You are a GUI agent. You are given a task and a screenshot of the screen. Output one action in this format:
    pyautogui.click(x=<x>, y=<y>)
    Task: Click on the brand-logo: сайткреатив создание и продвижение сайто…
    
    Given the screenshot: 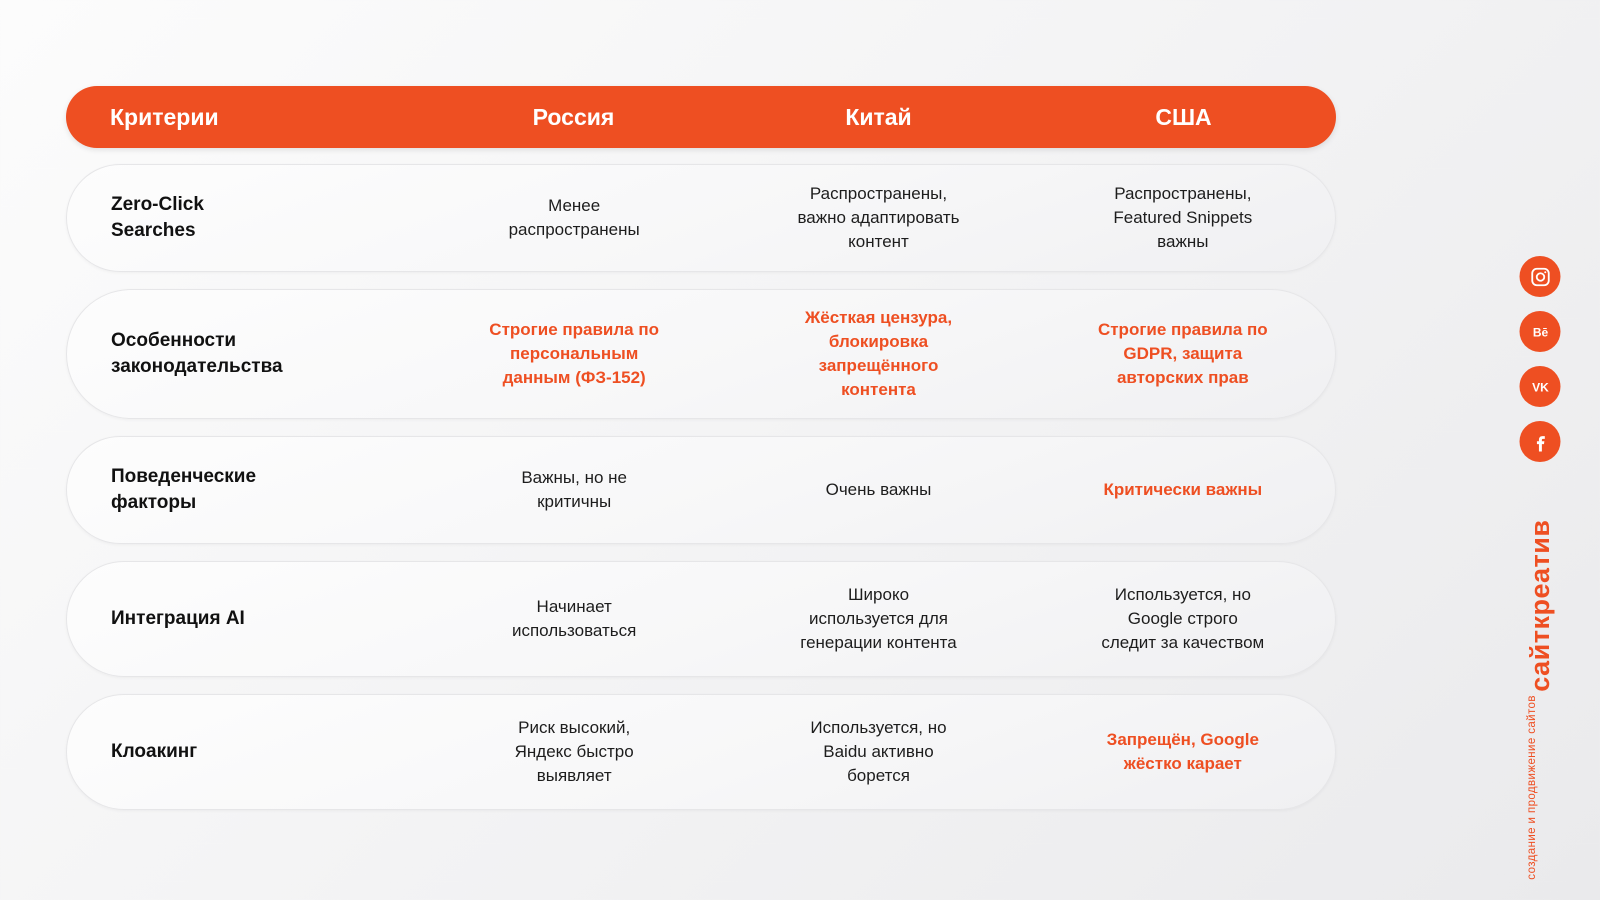 What is the action you would take?
    pyautogui.click(x=1540, y=710)
    